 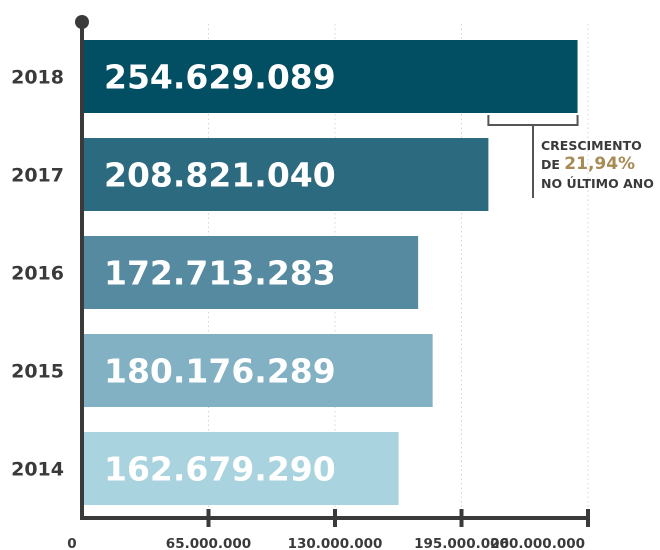 I want to click on growth-bracket, so click(x=533, y=120).